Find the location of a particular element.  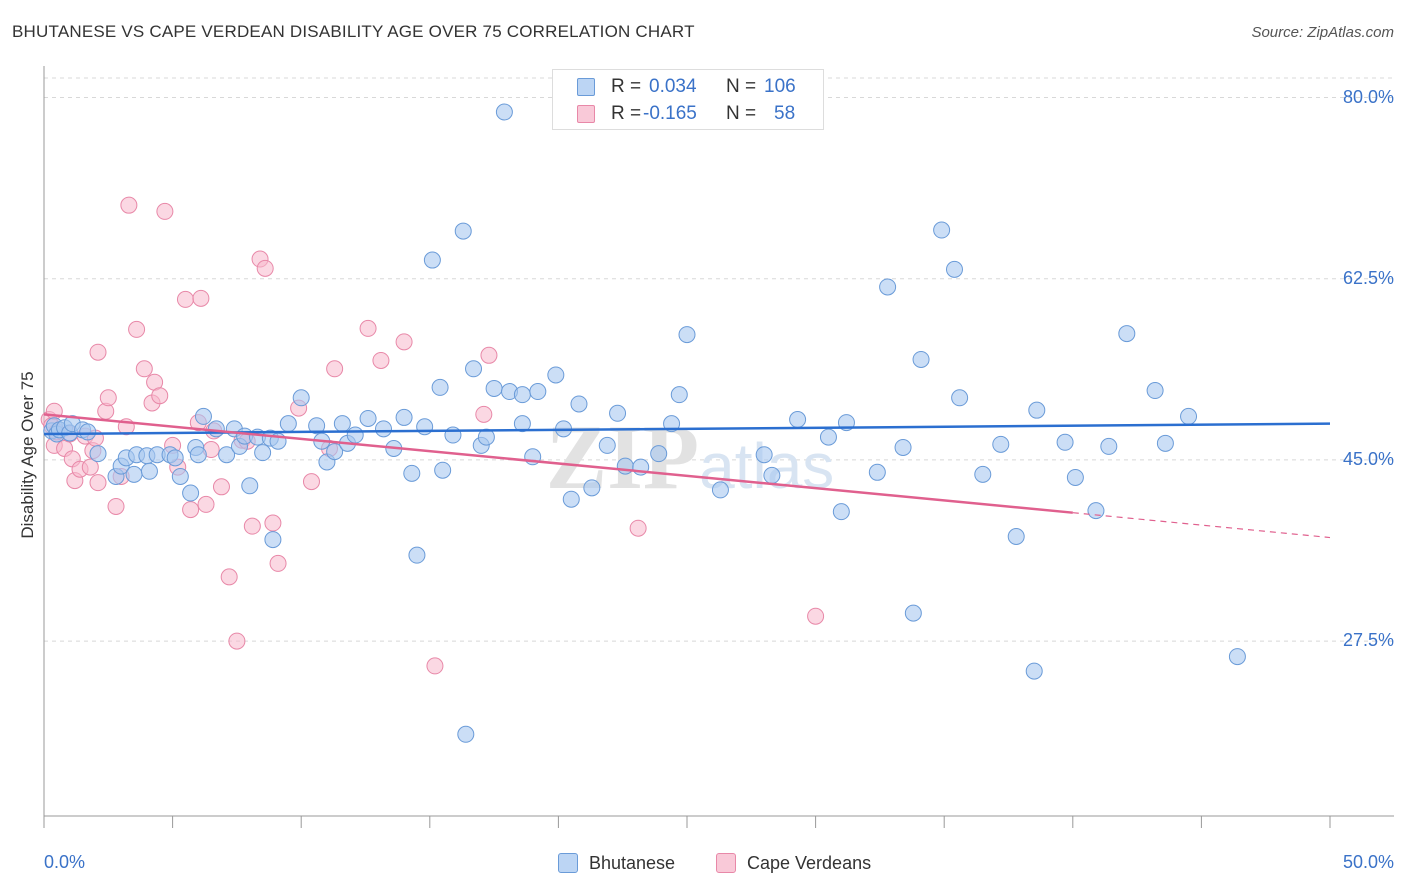

n-value: 58 is located at coordinates (785, 113).